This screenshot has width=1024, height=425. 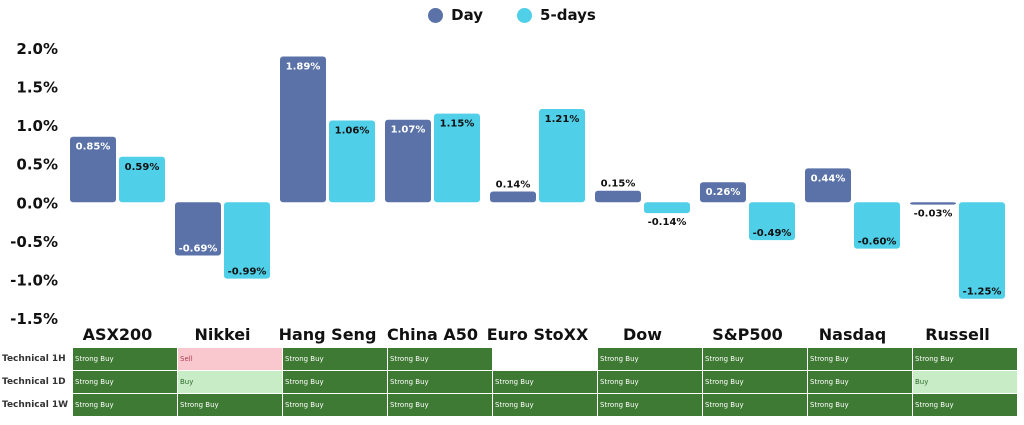 What do you see at coordinates (37, 88) in the screenshot?
I see `y-tick-label: 1.5%` at bounding box center [37, 88].